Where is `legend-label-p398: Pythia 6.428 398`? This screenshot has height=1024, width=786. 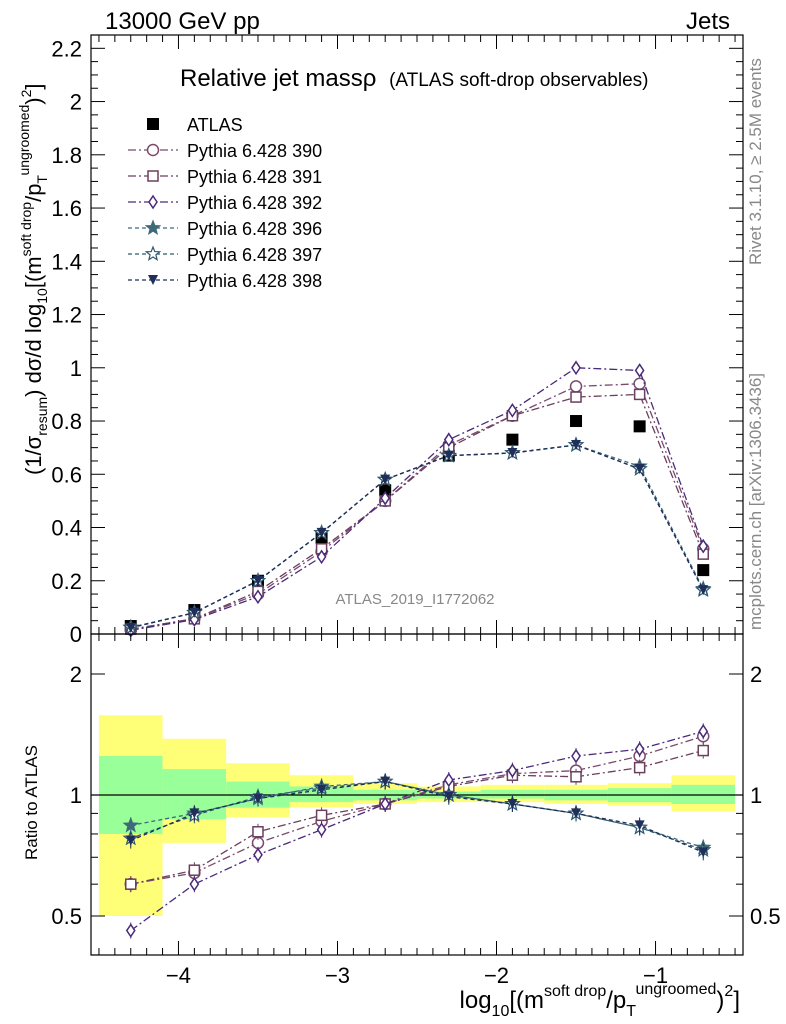
legend-label-p398: Pythia 6.428 398 is located at coordinates (254, 281).